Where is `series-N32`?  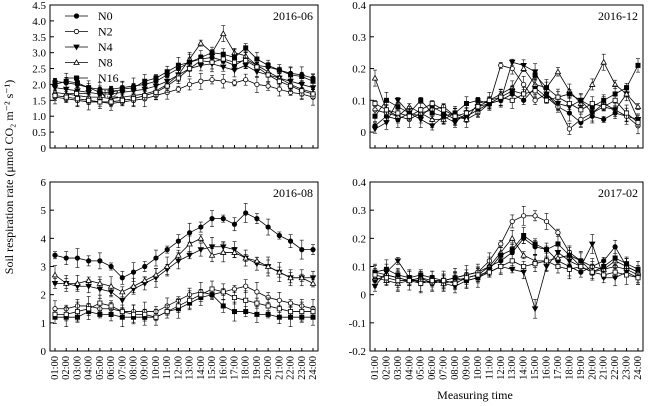
series-N32 is located at coordinates (184, 80).